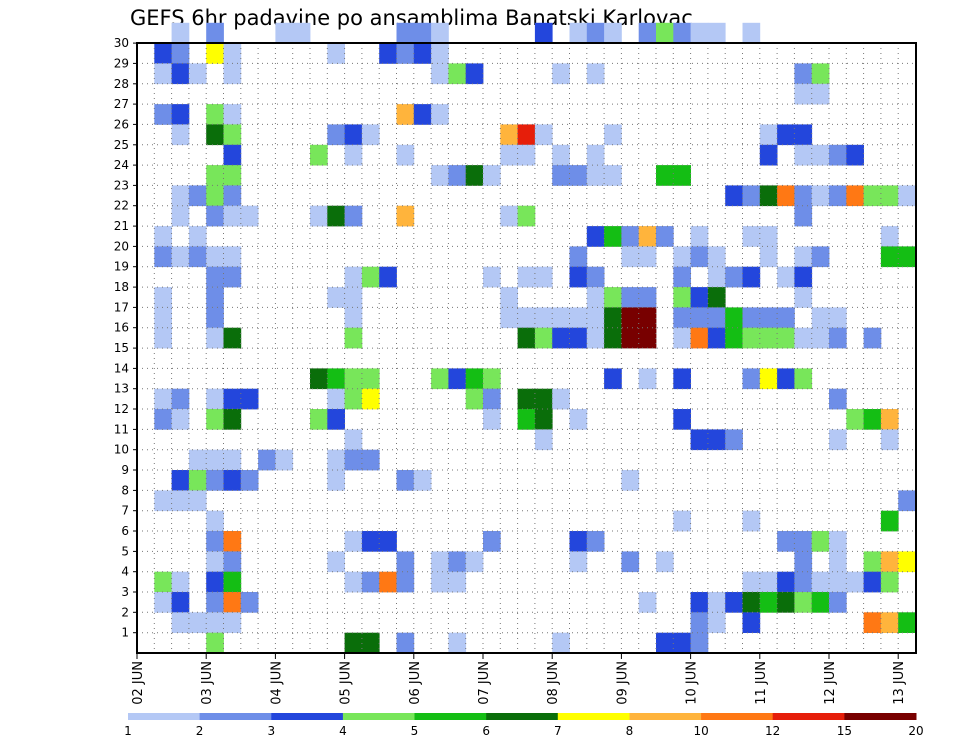 Image resolution: width=960 pixels, height=742 pixels. I want to click on colorbar-label: 6, so click(486, 731).